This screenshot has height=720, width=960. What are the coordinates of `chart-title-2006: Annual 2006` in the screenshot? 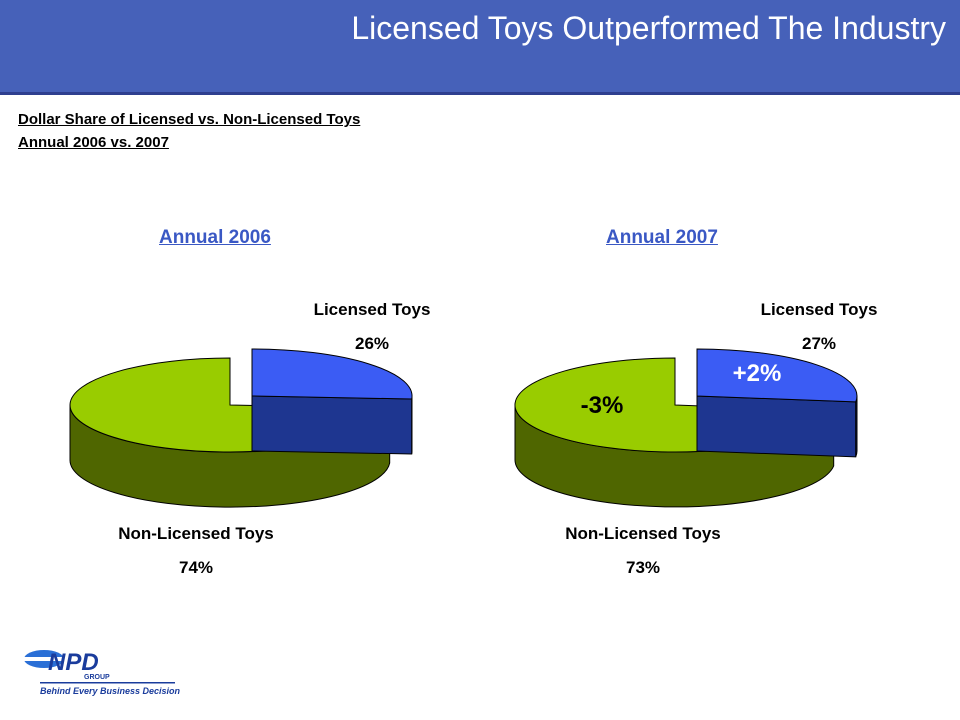 It's located at (215, 237).